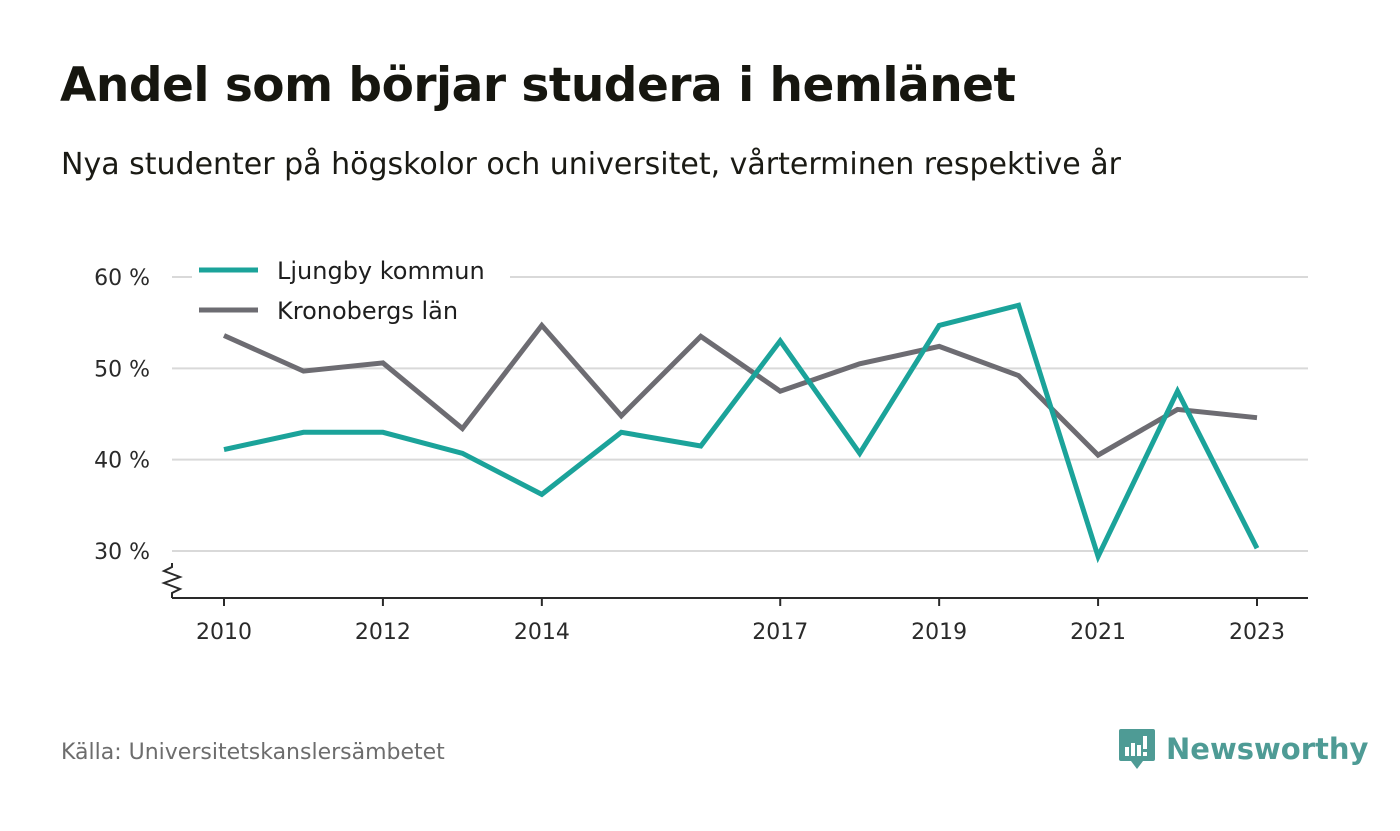 This screenshot has width=1400, height=831. Describe the element at coordinates (542, 632) in the screenshot. I see `x-tick-label: 2014` at that location.